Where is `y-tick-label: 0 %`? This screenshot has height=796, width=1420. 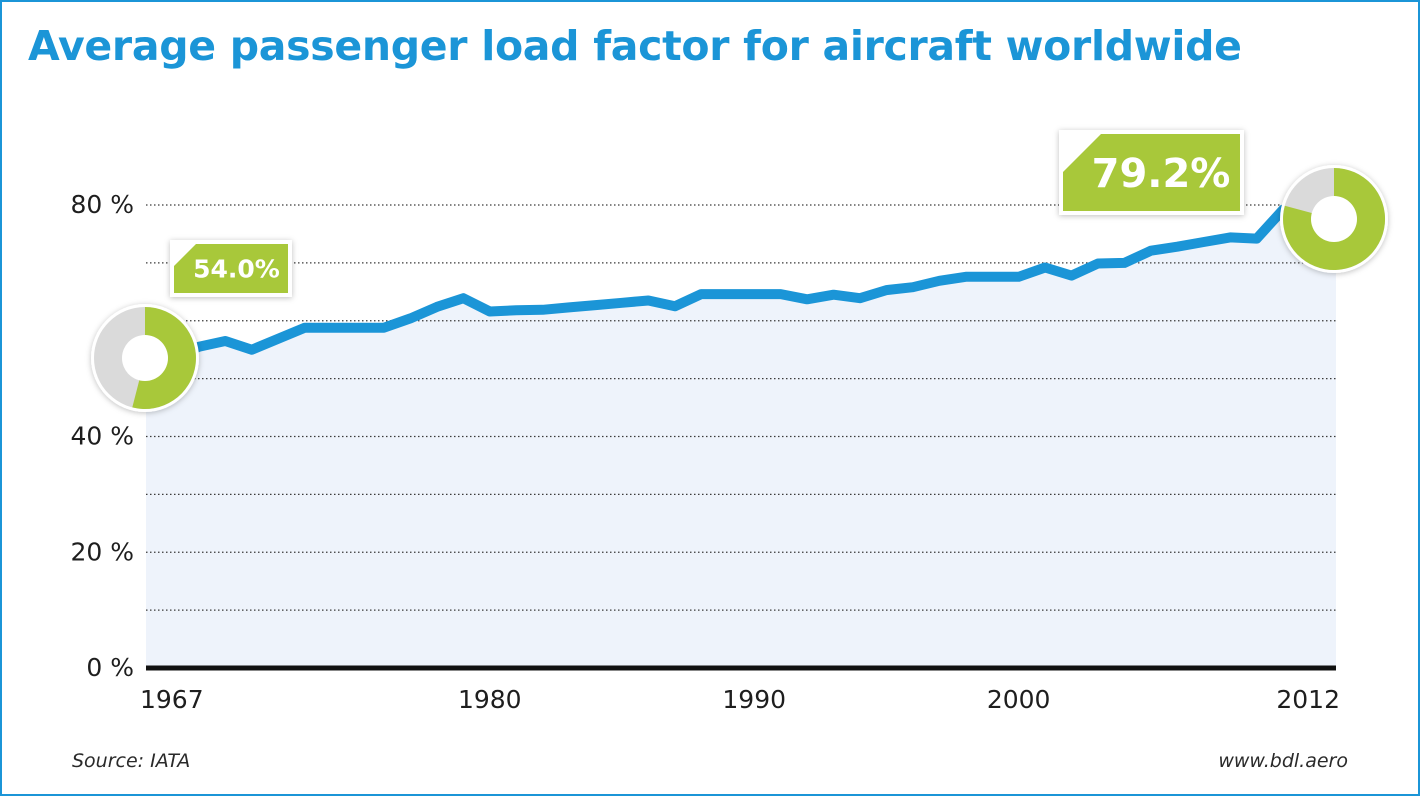 y-tick-label: 0 % is located at coordinates (110, 667).